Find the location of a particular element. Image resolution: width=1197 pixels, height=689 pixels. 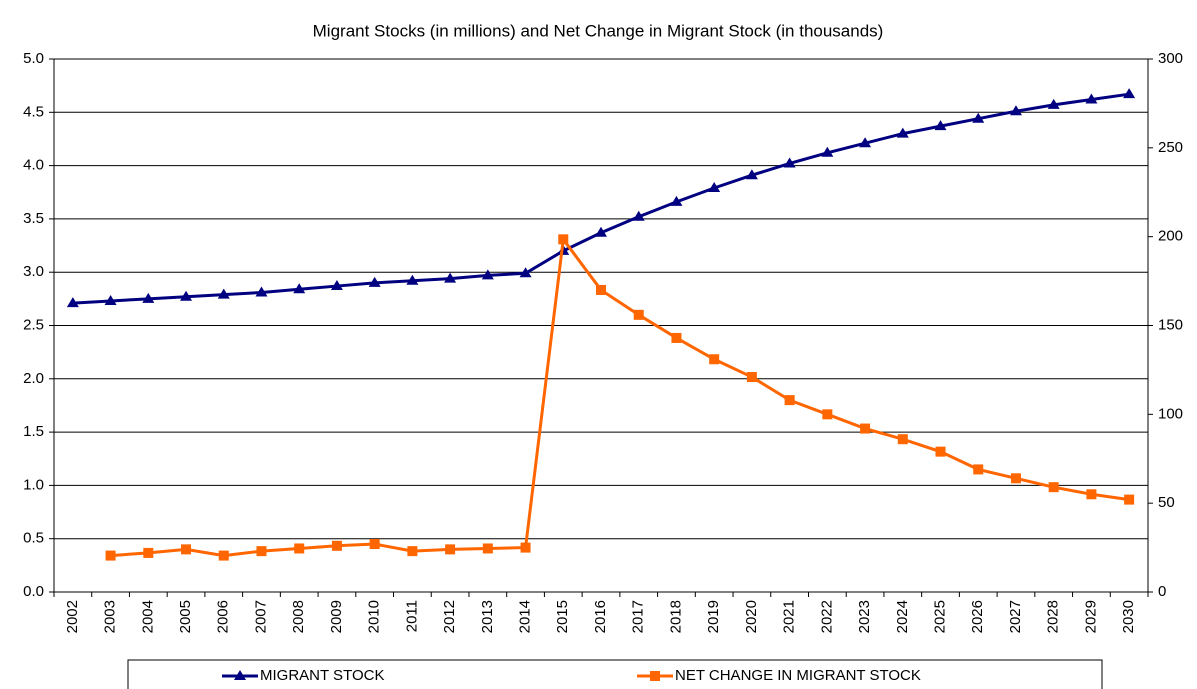

y-tick-label: 2.0 is located at coordinates (33, 378).